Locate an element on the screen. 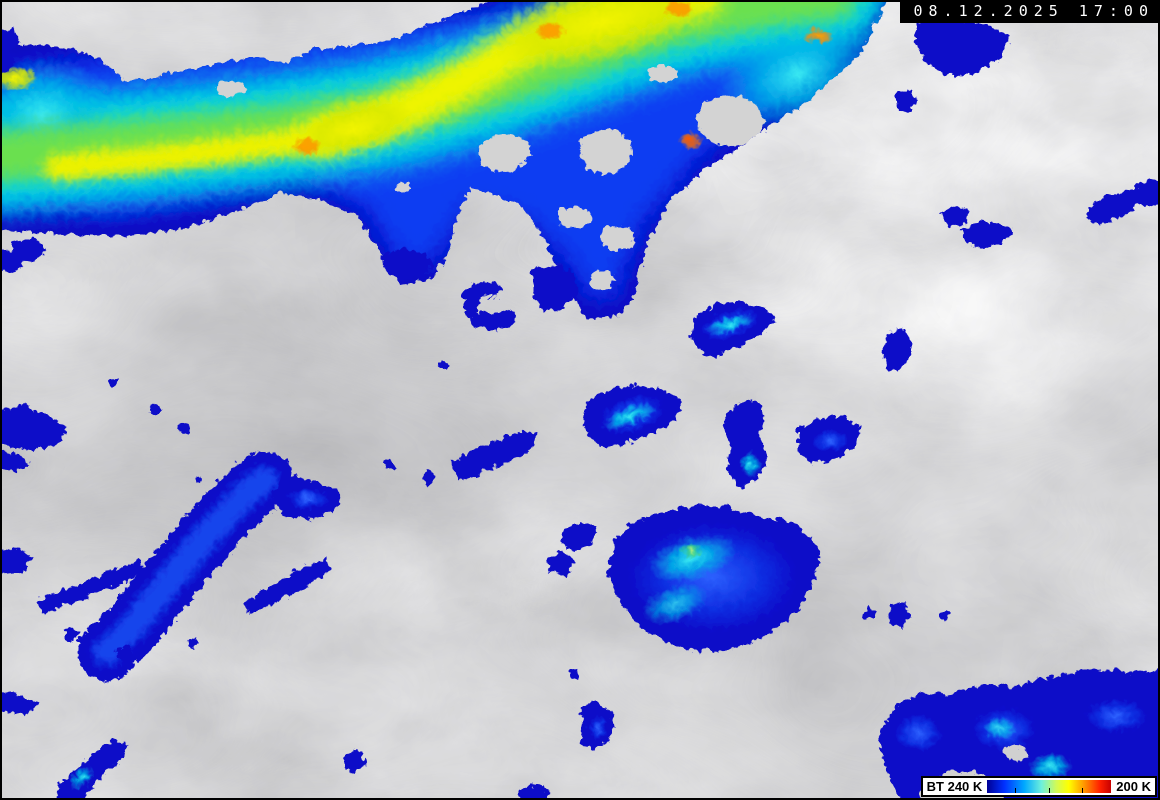 This screenshot has width=1160, height=800. overshoot-orange-spot is located at coordinates (305, 144).